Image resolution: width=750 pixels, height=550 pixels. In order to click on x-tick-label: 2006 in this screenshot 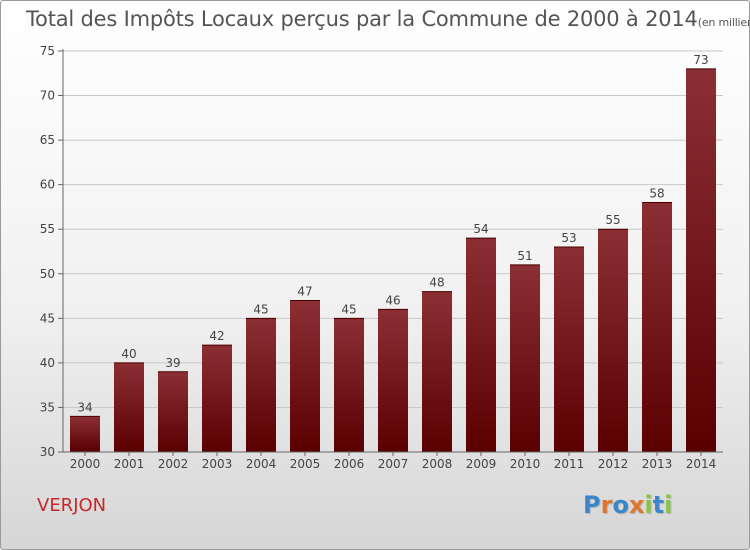, I will do `click(349, 464)`.